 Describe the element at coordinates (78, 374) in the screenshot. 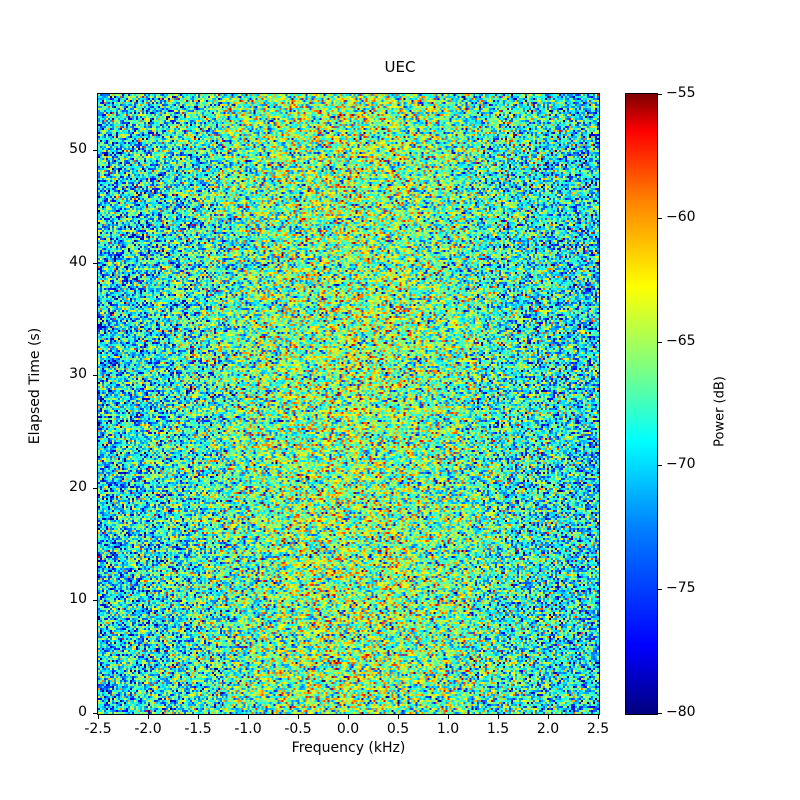

I see `y-axis-tick-label: 30` at that location.